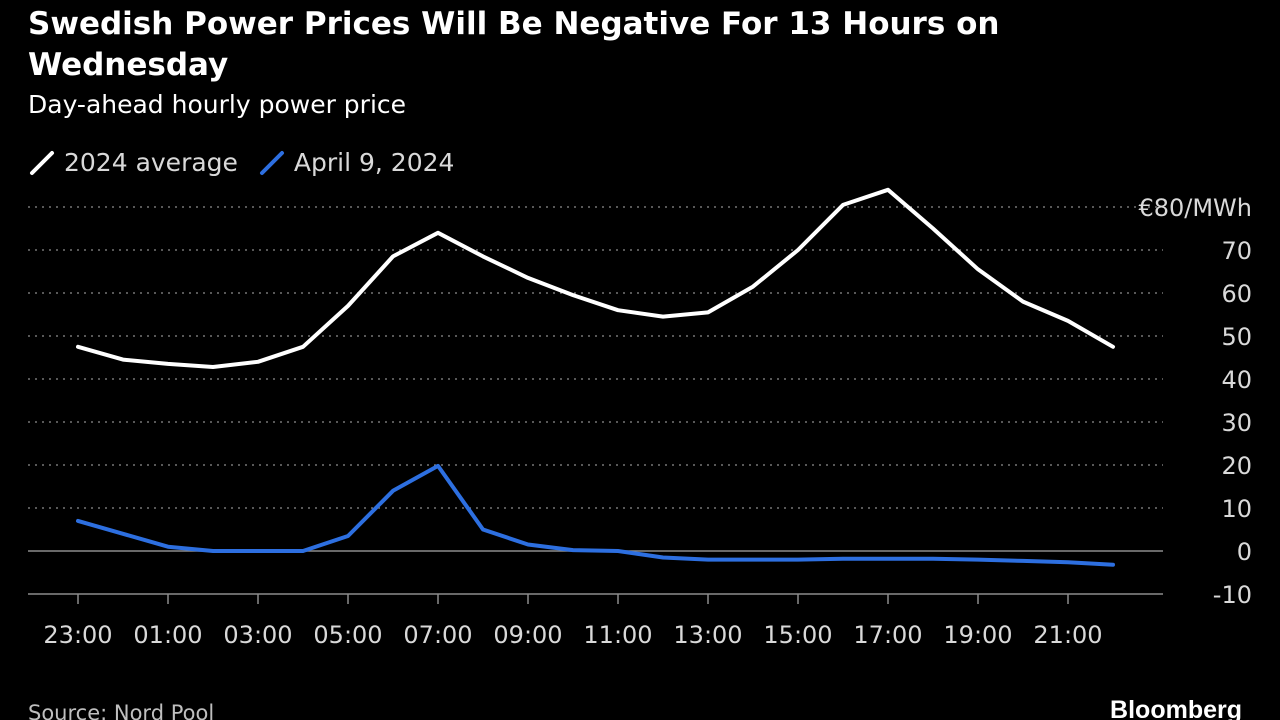 The width and height of the screenshot is (1280, 720). Describe the element at coordinates (374, 162) in the screenshot. I see `legend-label-april: April 9, 2024` at that location.